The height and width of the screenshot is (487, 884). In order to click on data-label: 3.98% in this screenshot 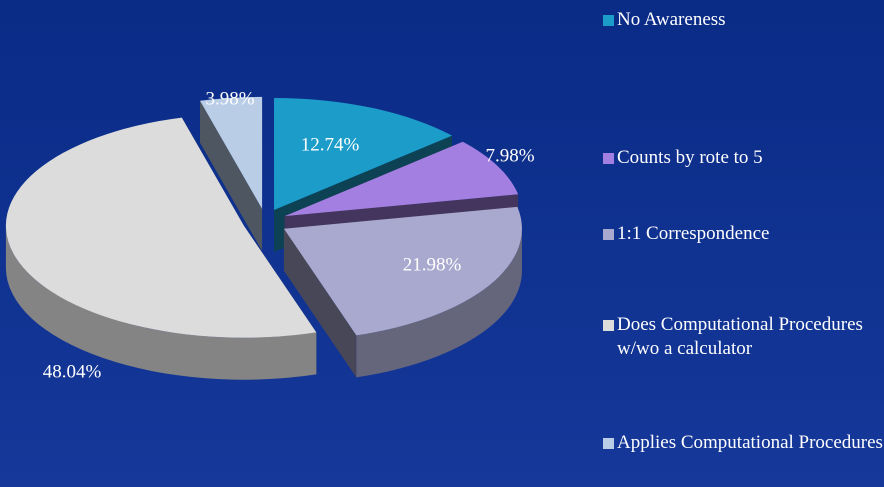, I will do `click(229, 98)`.